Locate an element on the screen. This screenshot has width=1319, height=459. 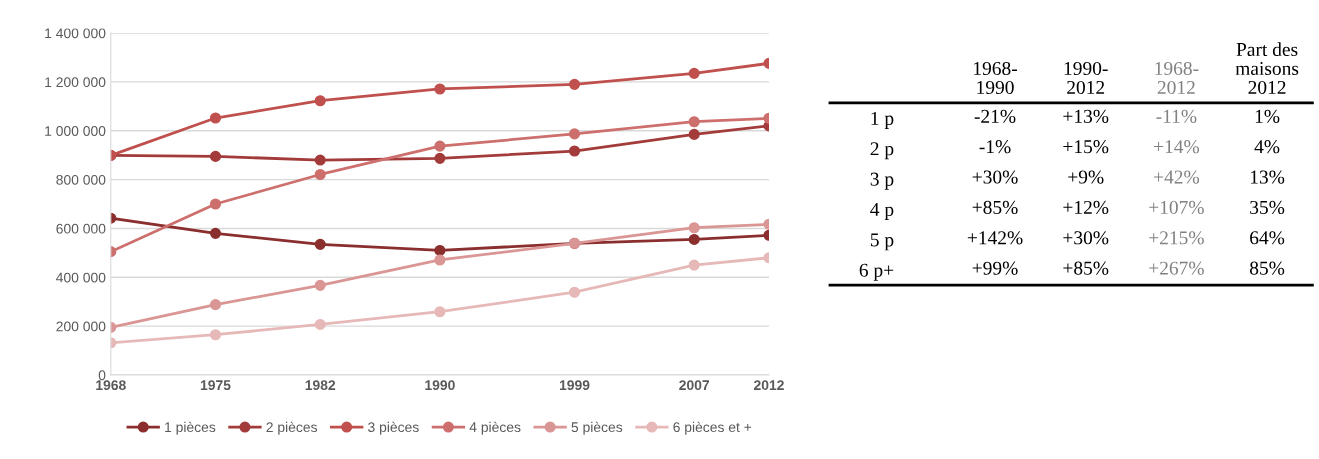
y-tick-label: 1 400 000 is located at coordinates (75, 33).